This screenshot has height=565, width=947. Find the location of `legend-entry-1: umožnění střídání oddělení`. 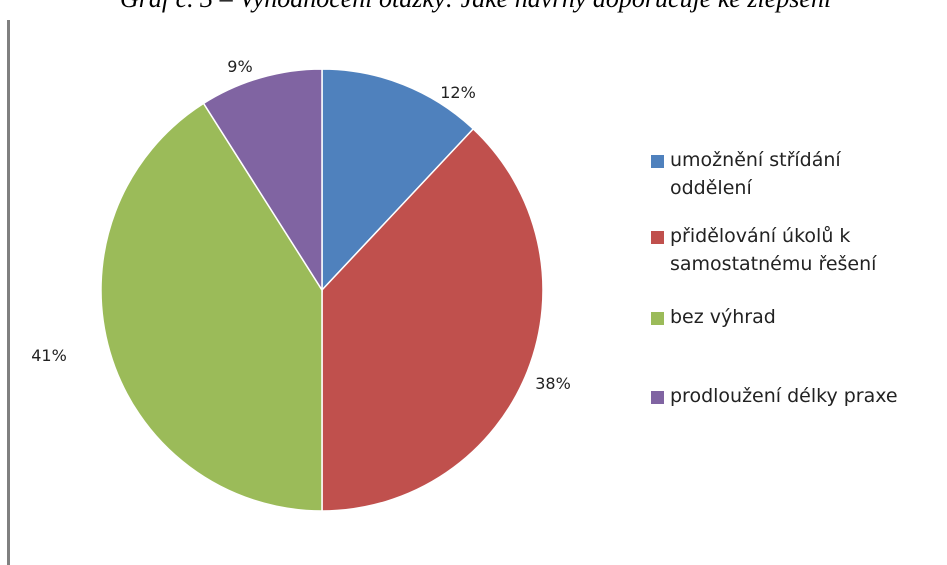

legend-entry-1: umožnění střídání oddělení is located at coordinates (755, 174).